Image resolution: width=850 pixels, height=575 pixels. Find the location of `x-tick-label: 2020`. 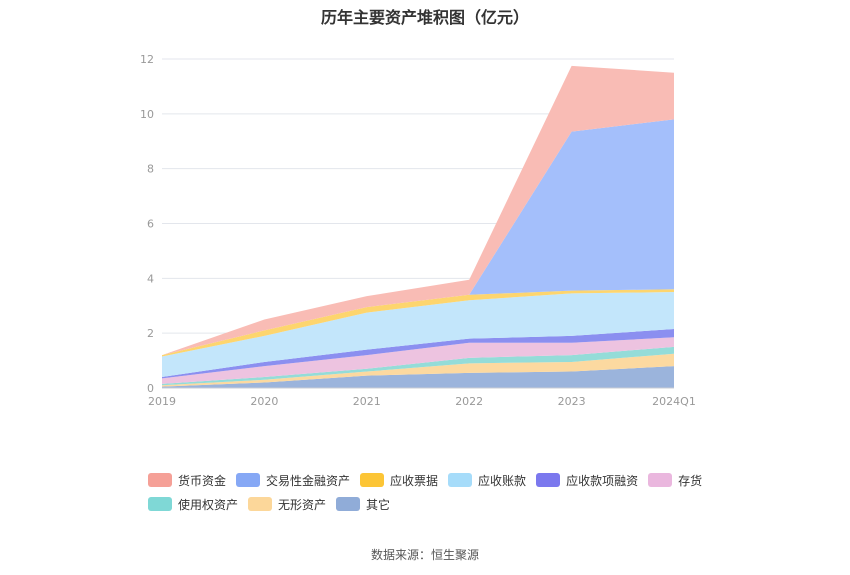

x-tick-label: 2020 is located at coordinates (264, 401).